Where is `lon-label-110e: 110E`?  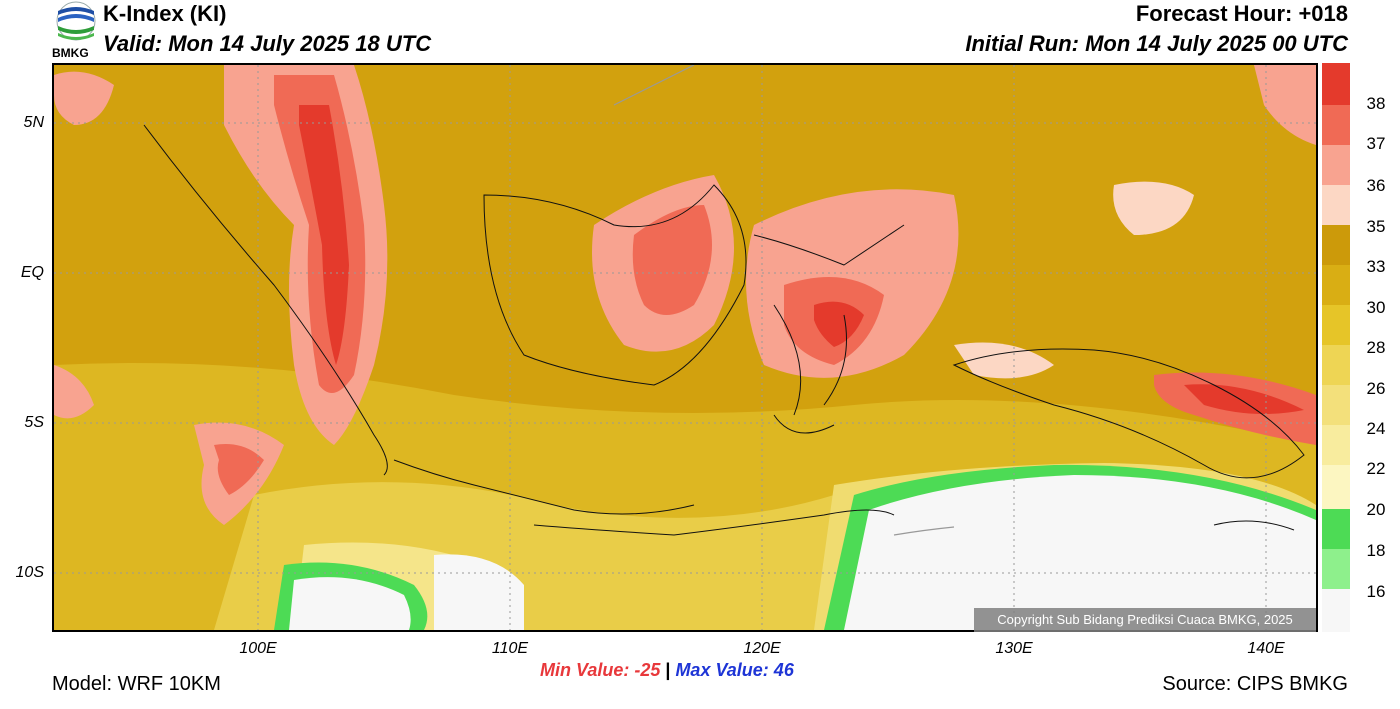
lon-label-110e: 110E is located at coordinates (510, 648).